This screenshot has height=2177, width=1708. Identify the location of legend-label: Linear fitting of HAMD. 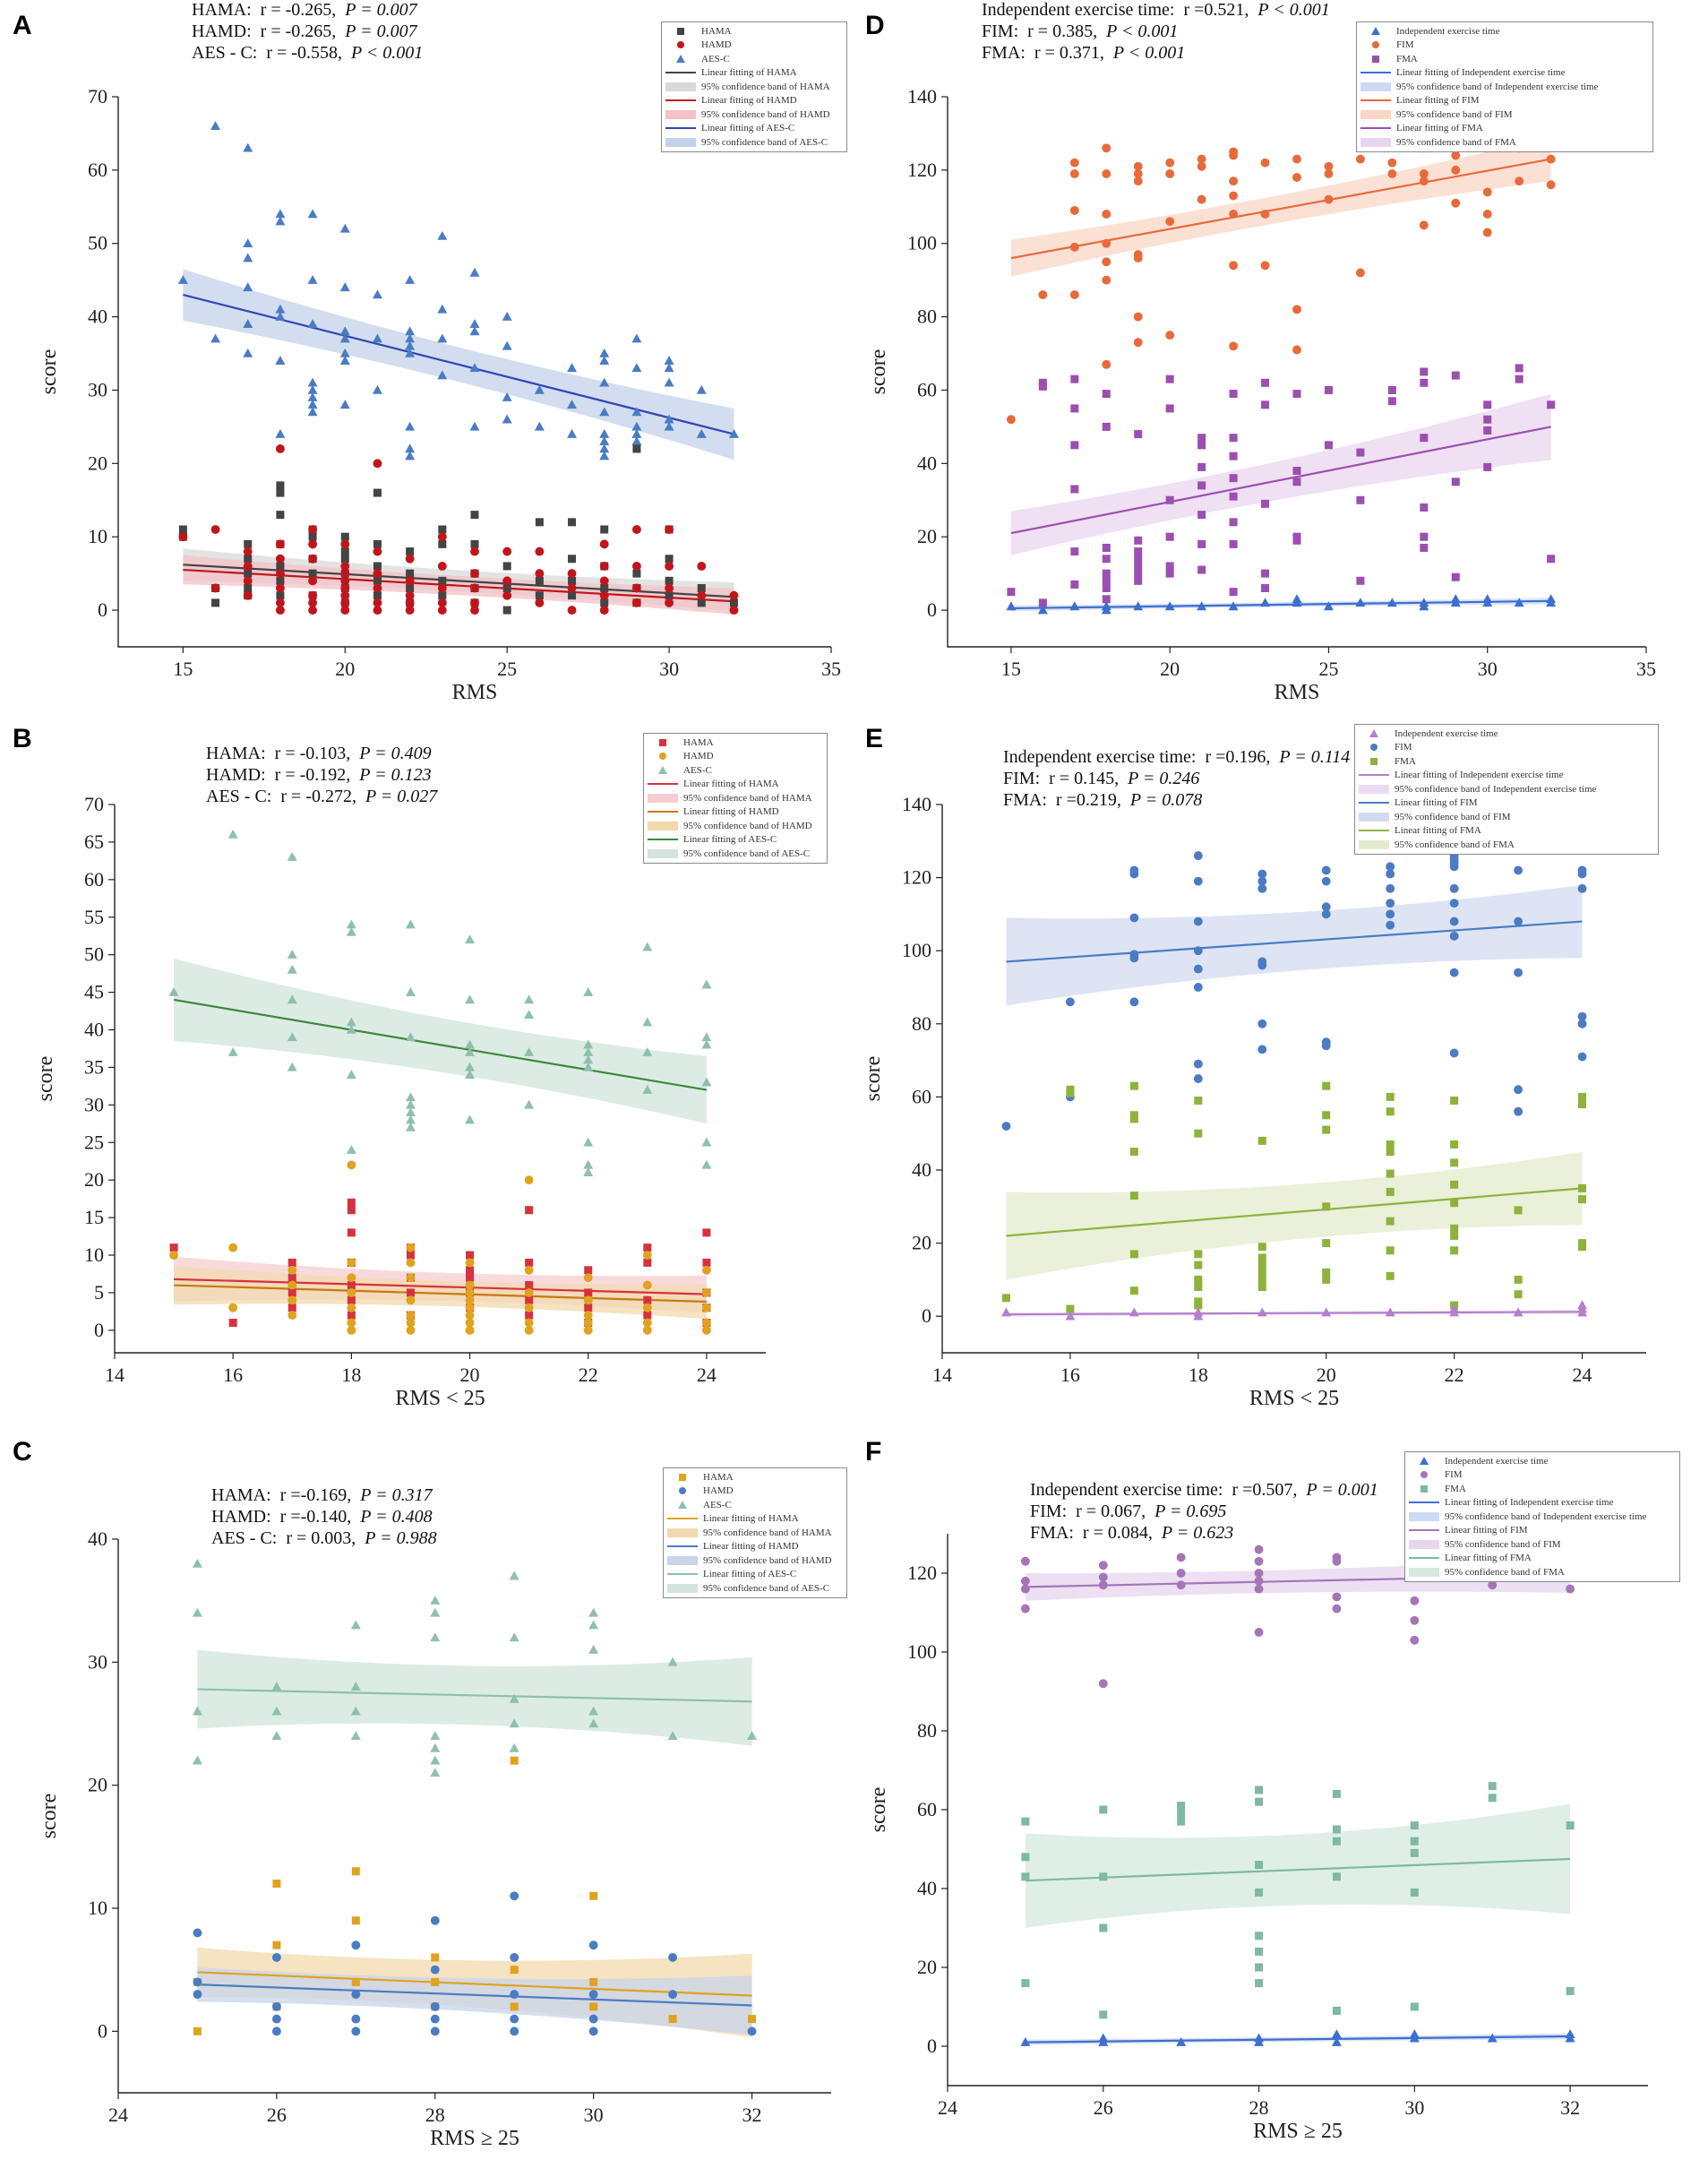
(731, 812).